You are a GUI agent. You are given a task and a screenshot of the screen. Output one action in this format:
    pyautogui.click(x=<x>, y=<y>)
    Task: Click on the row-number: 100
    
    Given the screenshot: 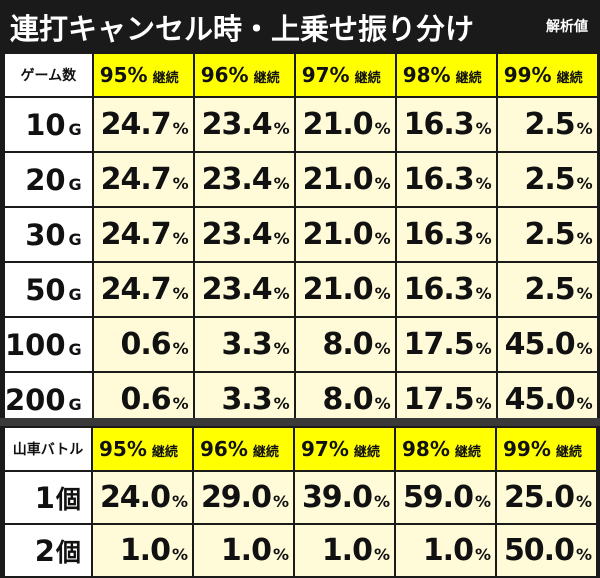 What is the action you would take?
    pyautogui.click(x=35, y=344)
    